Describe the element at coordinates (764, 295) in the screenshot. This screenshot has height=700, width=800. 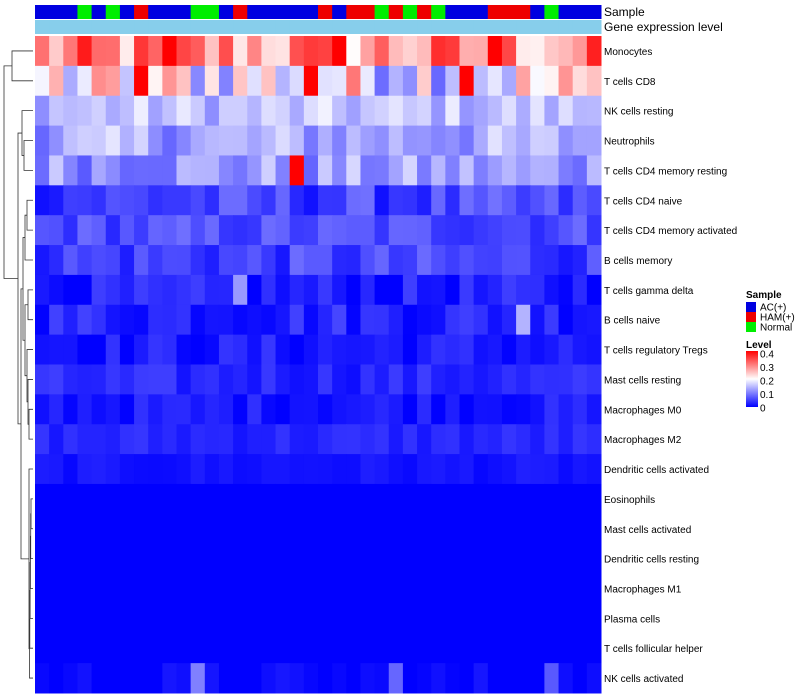
I see `legend-sample-title: Sample` at that location.